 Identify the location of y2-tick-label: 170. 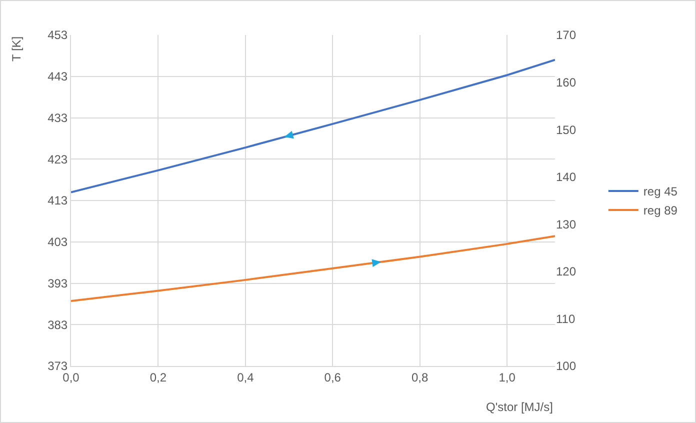
(566, 35).